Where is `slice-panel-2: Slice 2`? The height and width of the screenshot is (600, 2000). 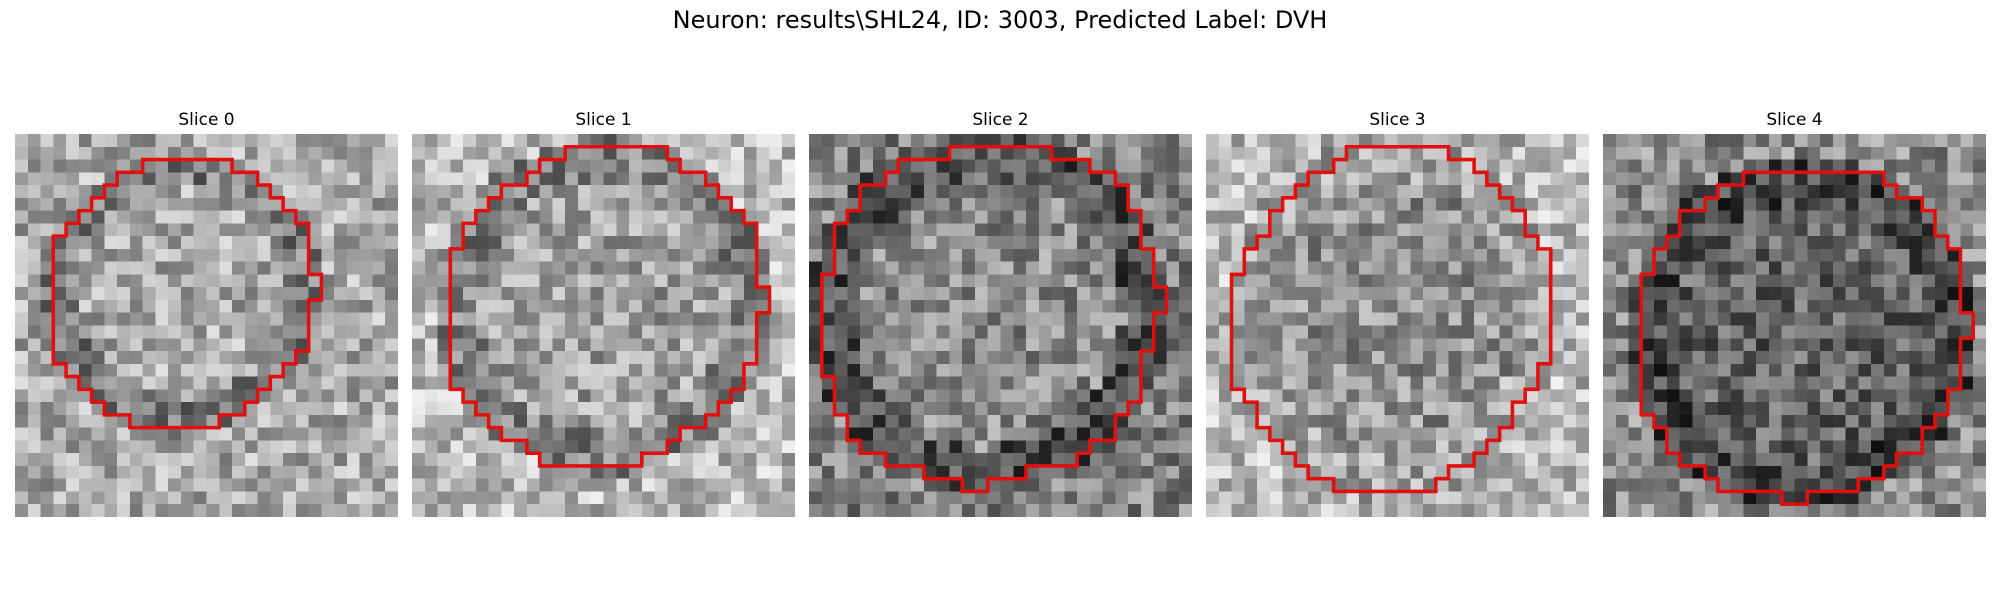
slice-panel-2: Slice 2 is located at coordinates (1000, 312).